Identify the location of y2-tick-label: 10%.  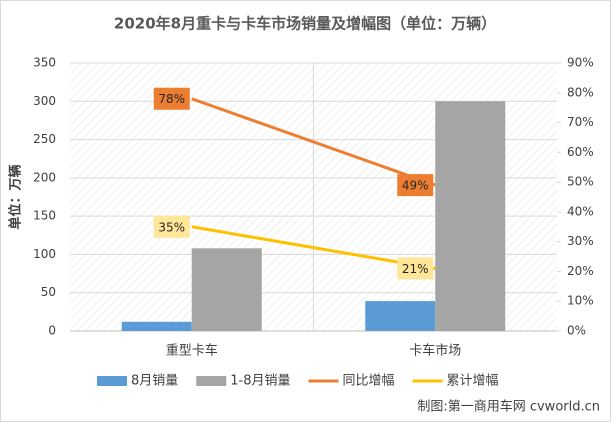
(580, 301).